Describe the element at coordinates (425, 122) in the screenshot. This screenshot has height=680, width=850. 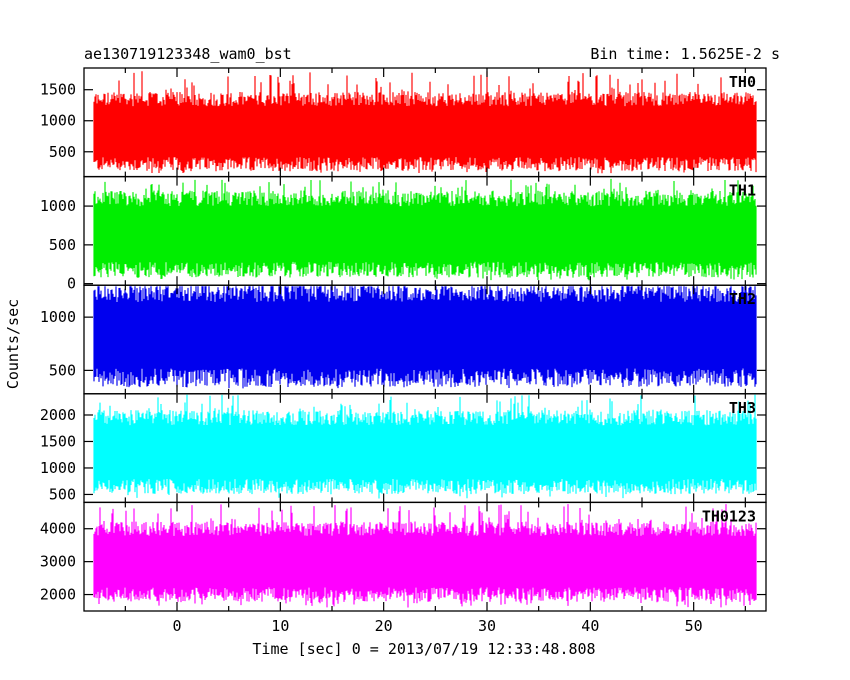
I see `series-th0` at that location.